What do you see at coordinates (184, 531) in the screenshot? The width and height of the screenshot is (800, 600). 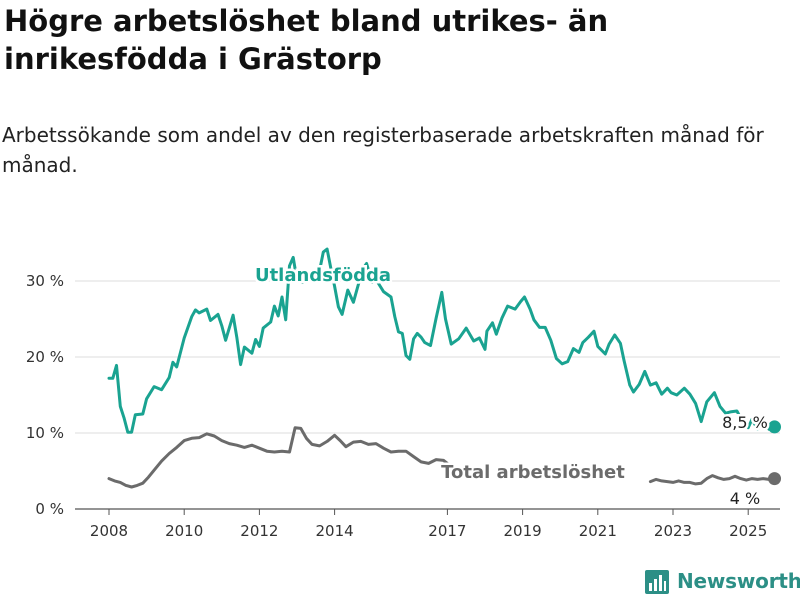 I see `x-tick-label: 2010` at bounding box center [184, 531].